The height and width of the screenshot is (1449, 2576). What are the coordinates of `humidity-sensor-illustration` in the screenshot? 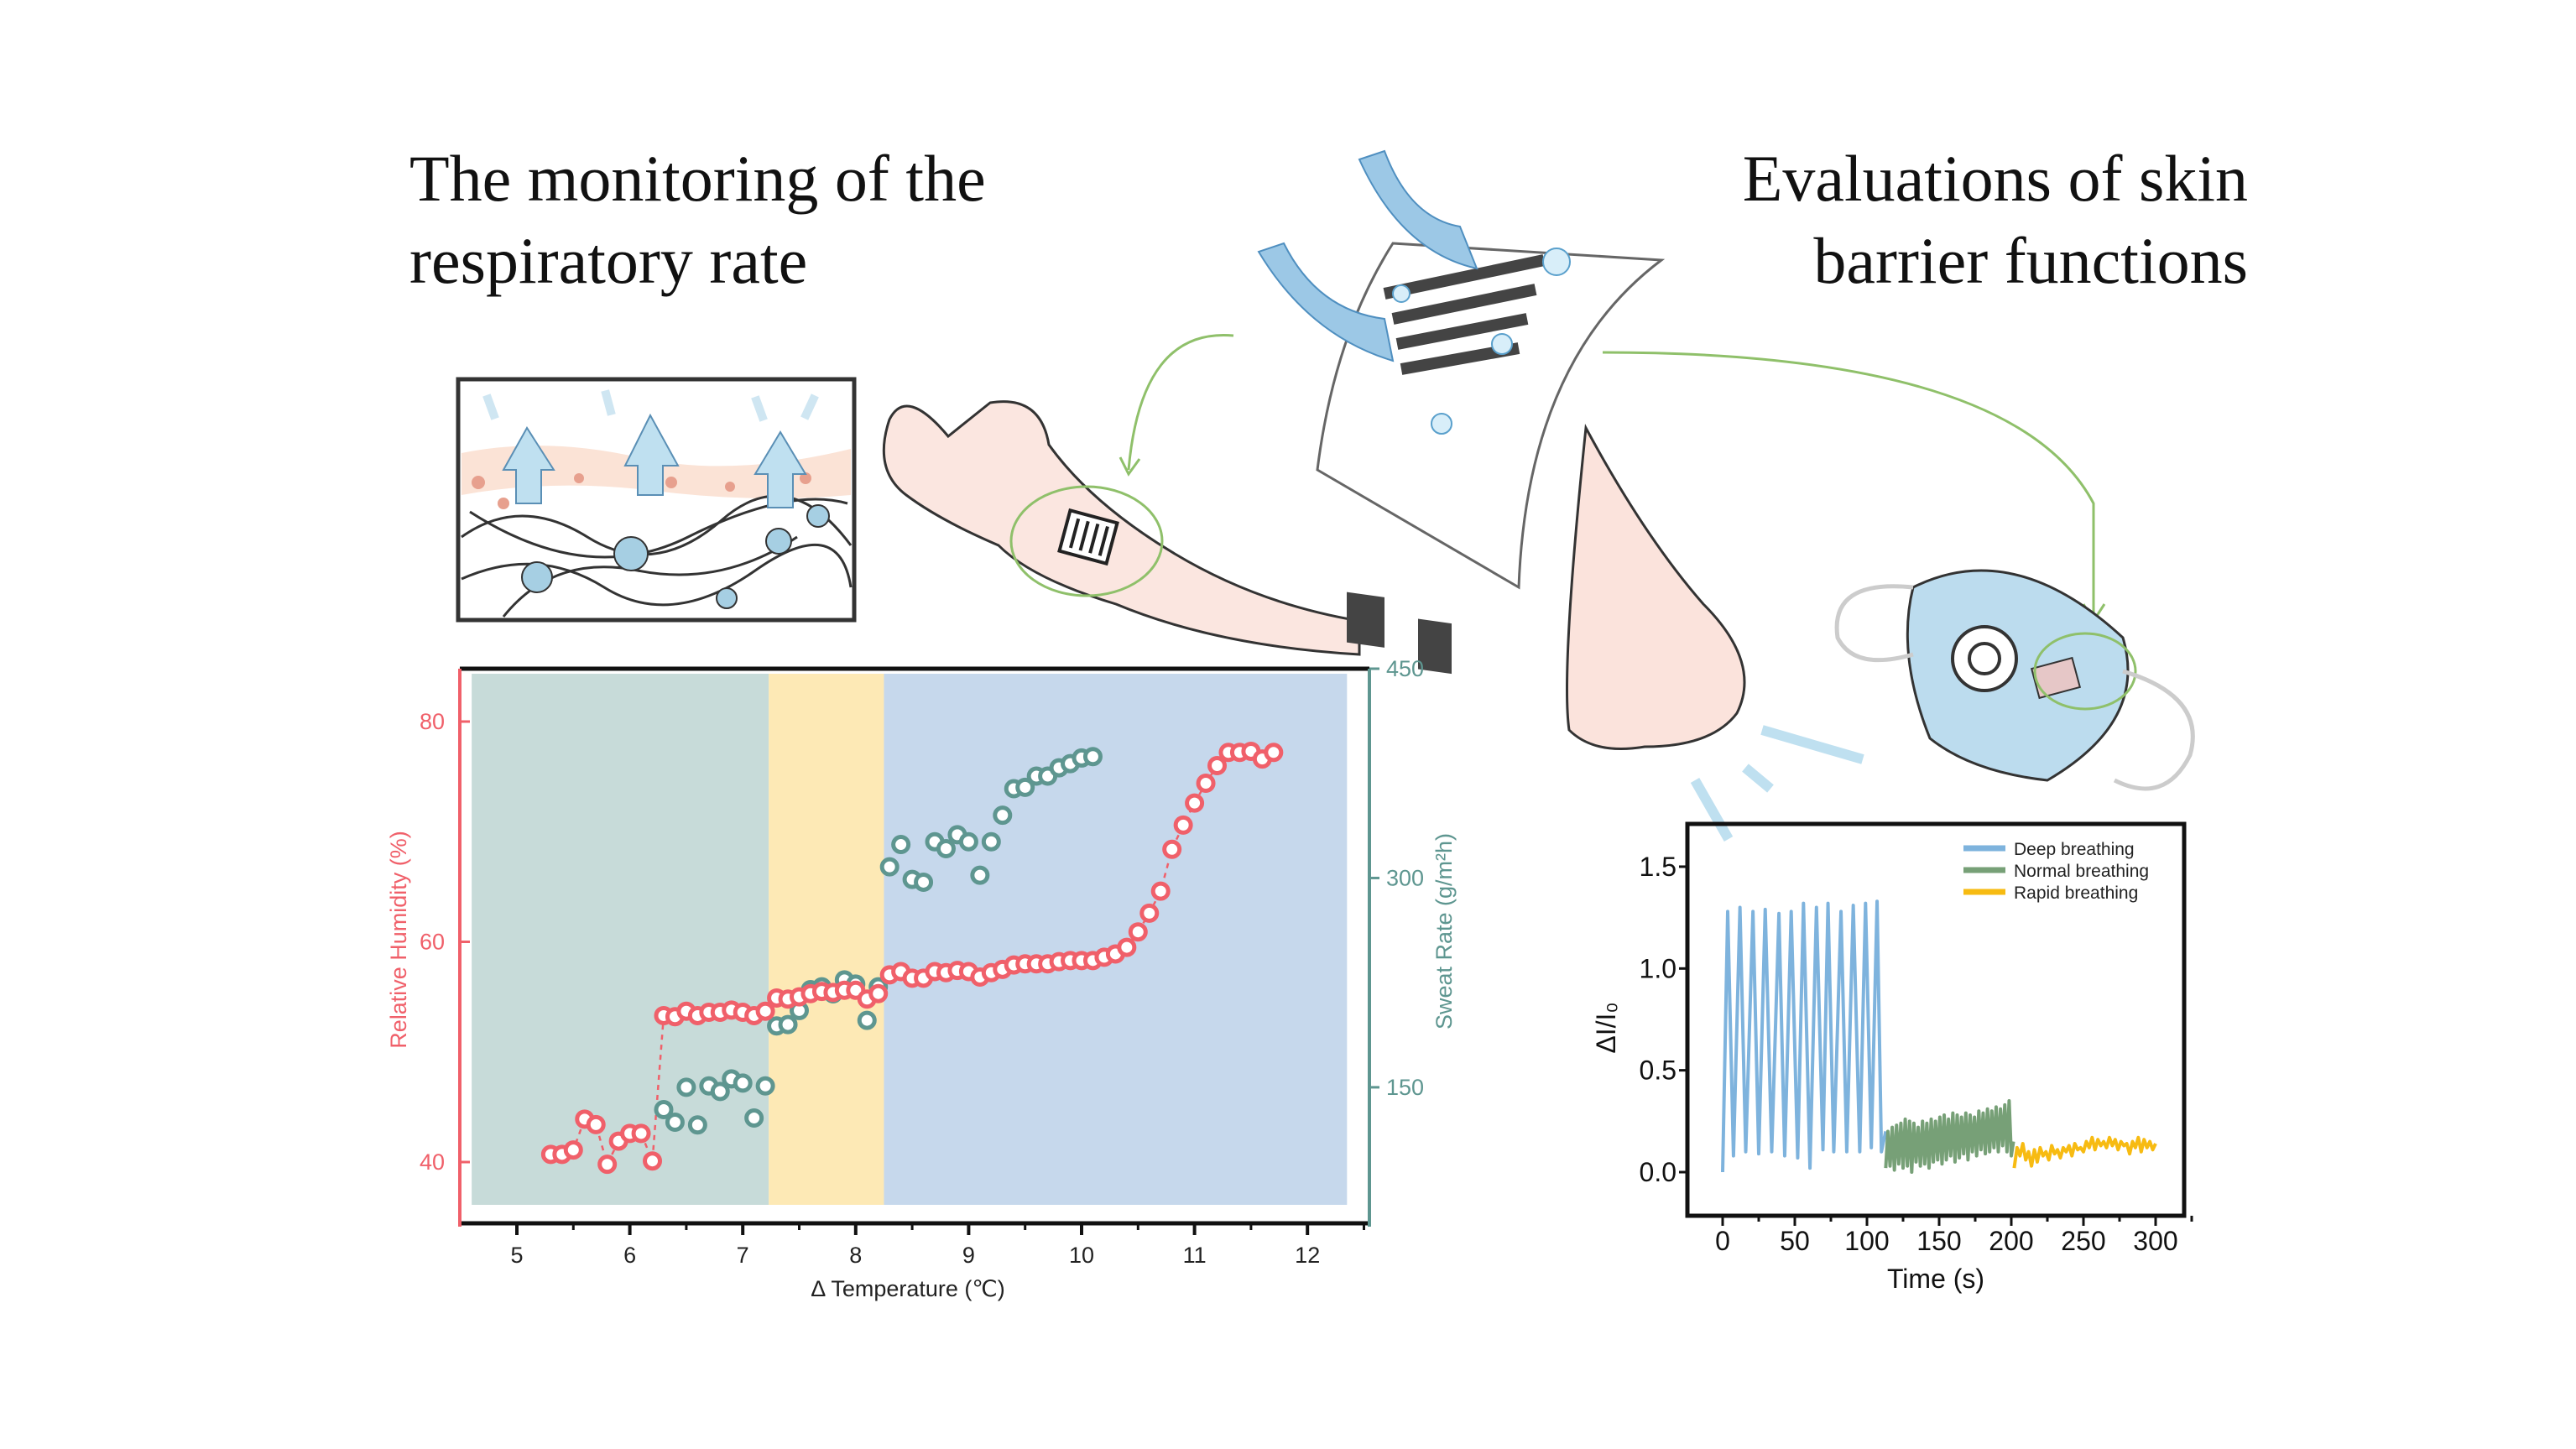 It's located at (1681, 412).